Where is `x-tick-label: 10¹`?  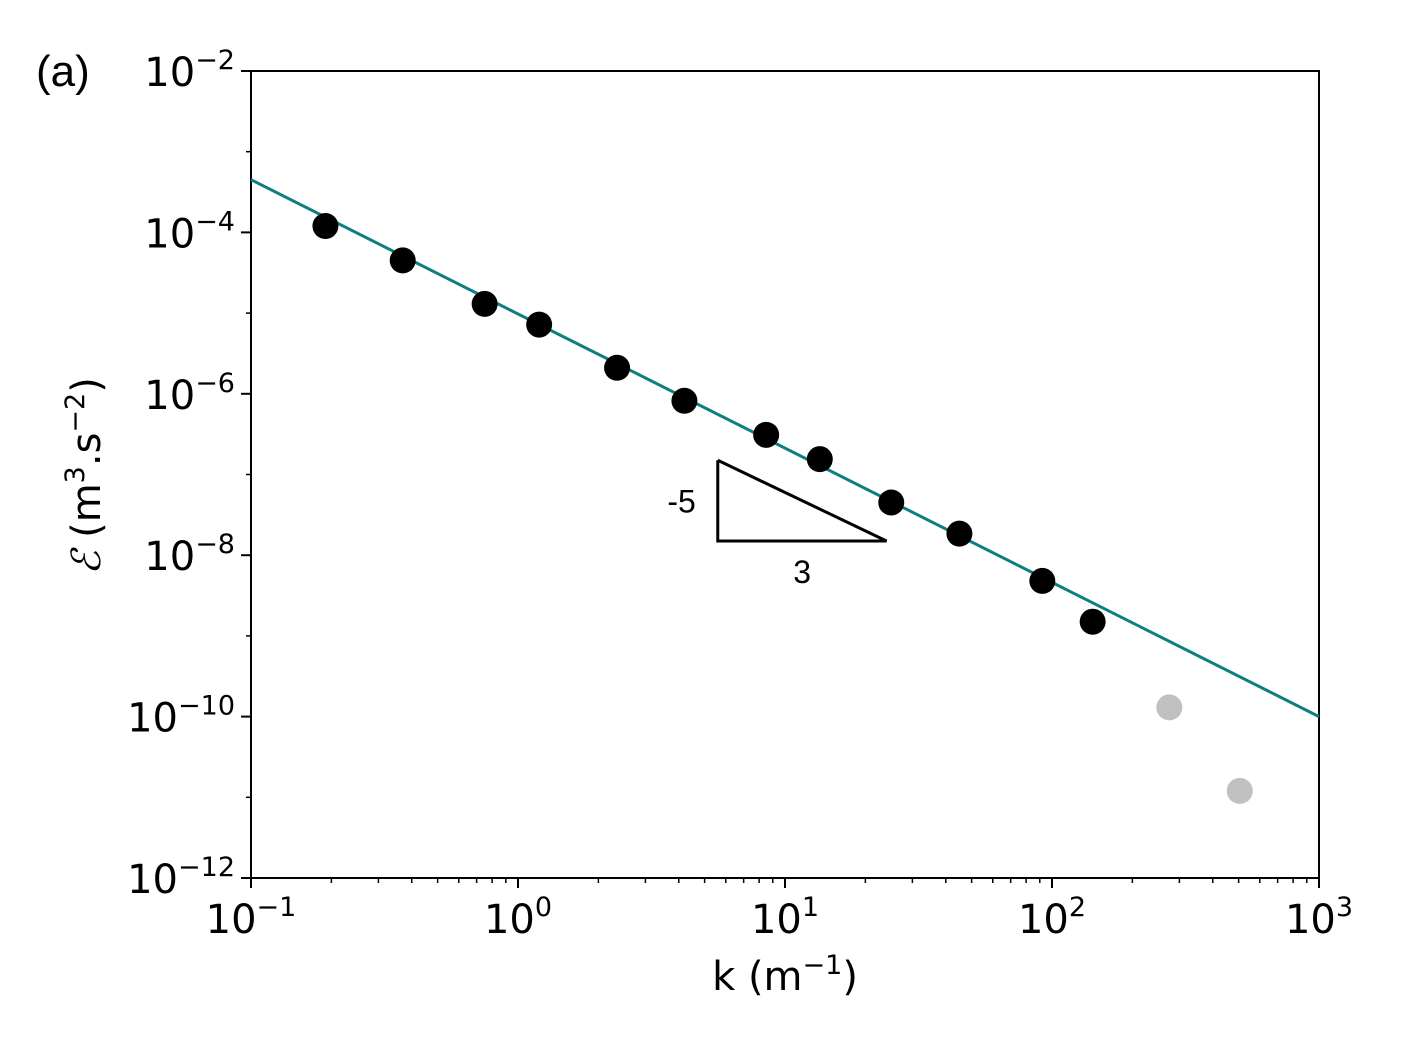 x-tick-label: 10¹ is located at coordinates (785, 917).